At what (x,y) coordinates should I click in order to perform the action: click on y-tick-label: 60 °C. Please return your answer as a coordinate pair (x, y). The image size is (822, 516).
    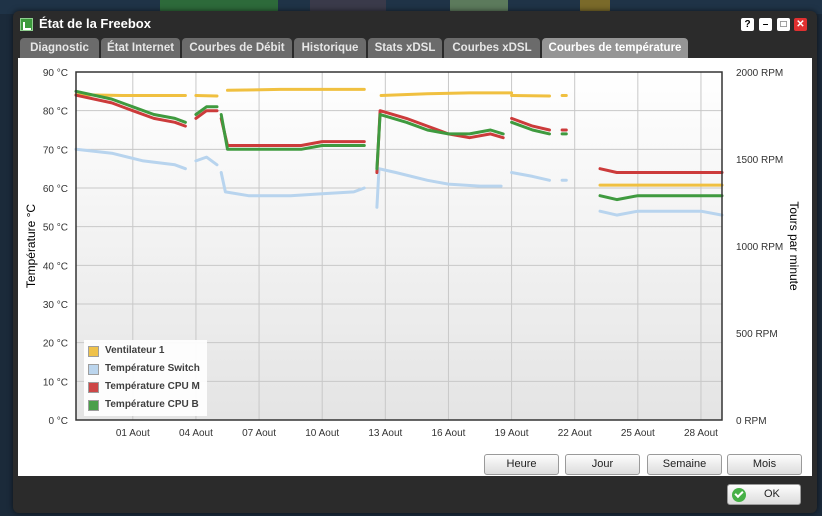
    Looking at the image, I should click on (55, 189).